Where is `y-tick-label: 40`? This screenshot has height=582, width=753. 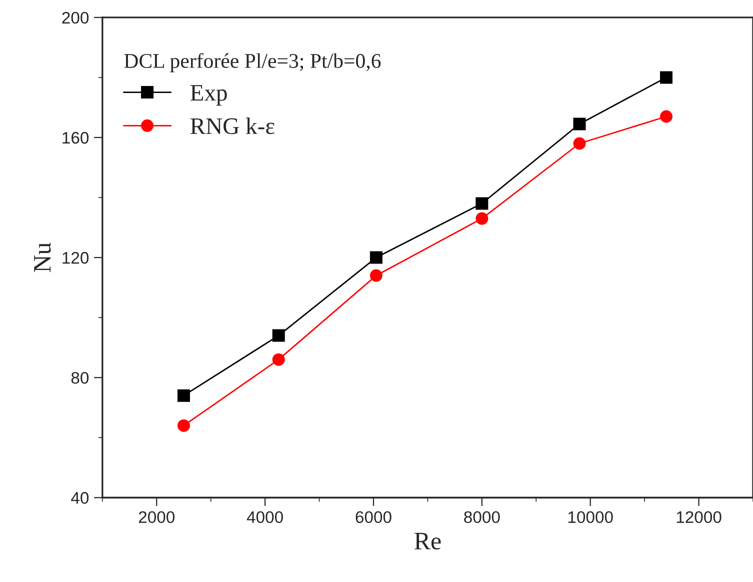
y-tick-label: 40 is located at coordinates (80, 498).